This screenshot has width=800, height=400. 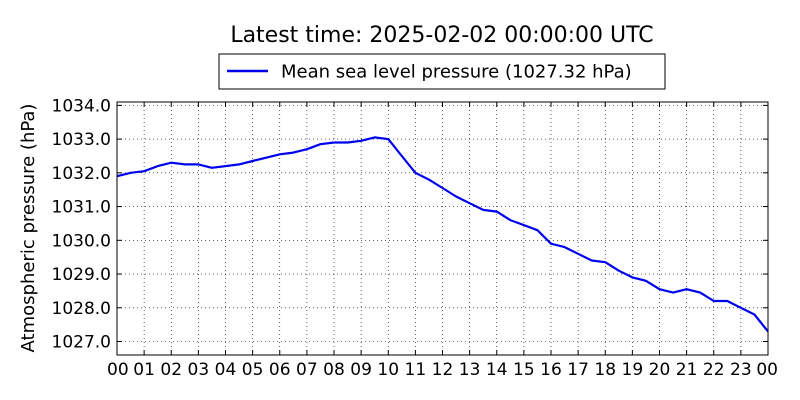 What do you see at coordinates (456, 72) in the screenshot?
I see `legend-label: Mean sea level pressure (1027.32 hPa)` at bounding box center [456, 72].